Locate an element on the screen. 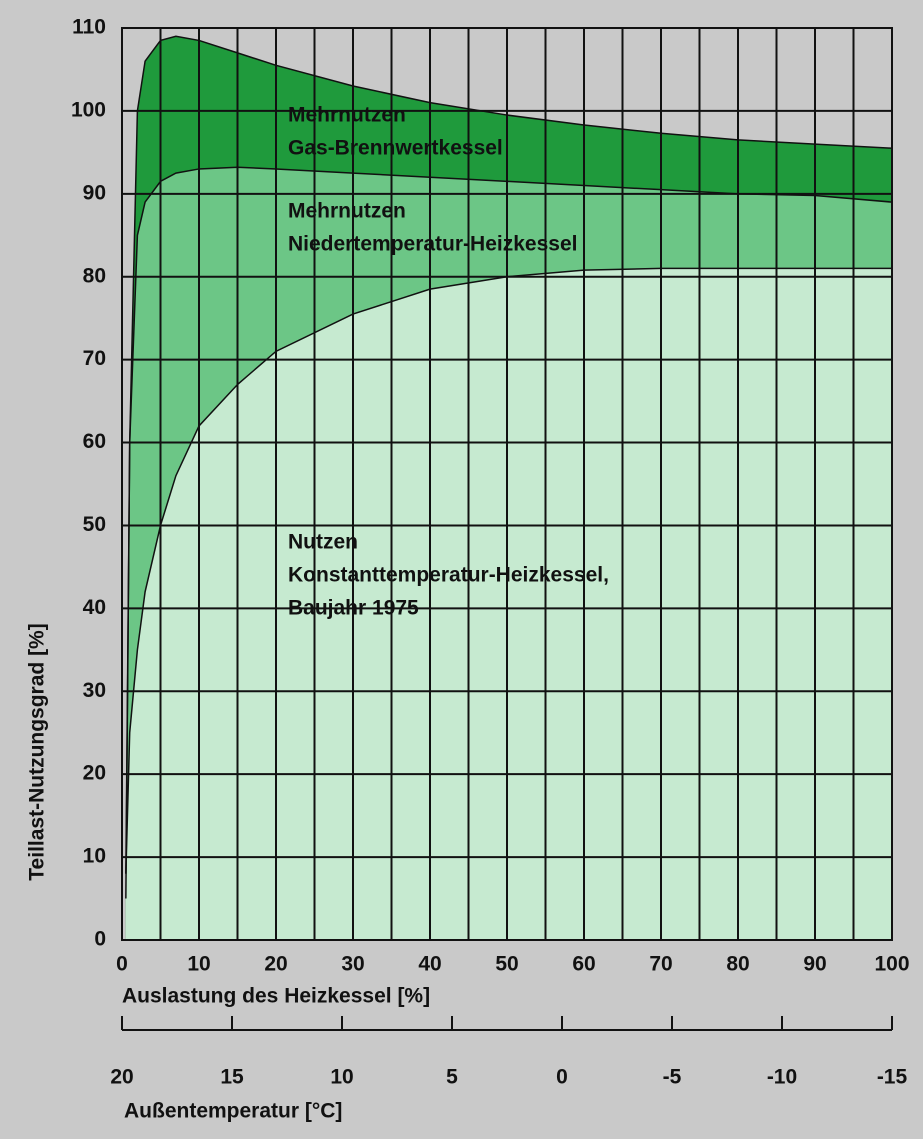  x-tick-label: 10 is located at coordinates (198, 964).